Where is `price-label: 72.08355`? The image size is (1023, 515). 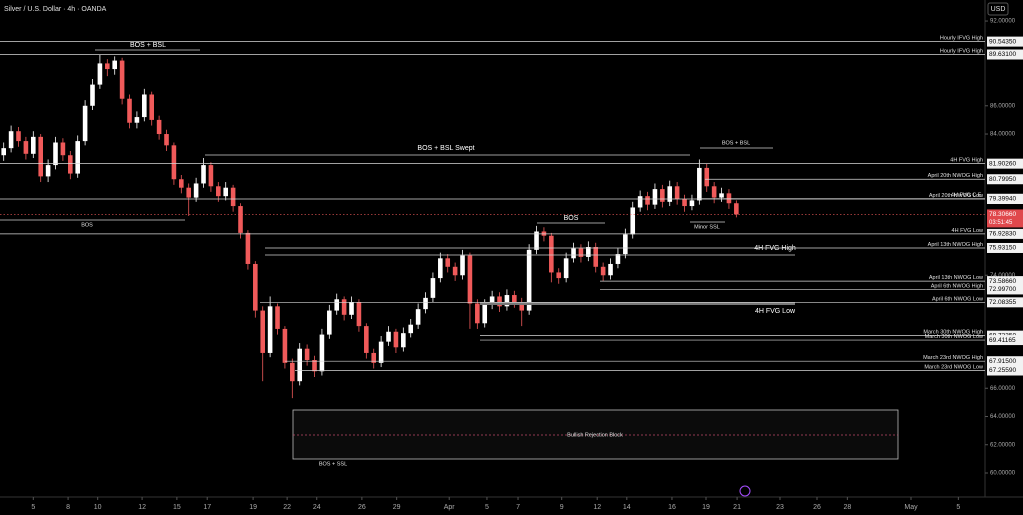 price-label: 72.08355 is located at coordinates (1002, 302).